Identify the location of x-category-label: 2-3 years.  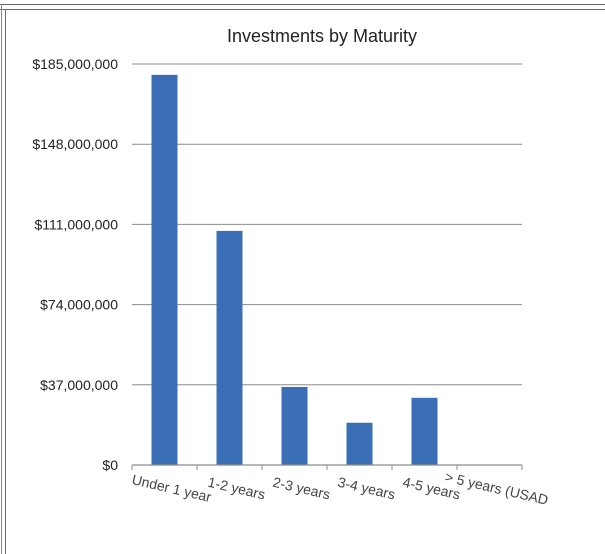
(301, 488).